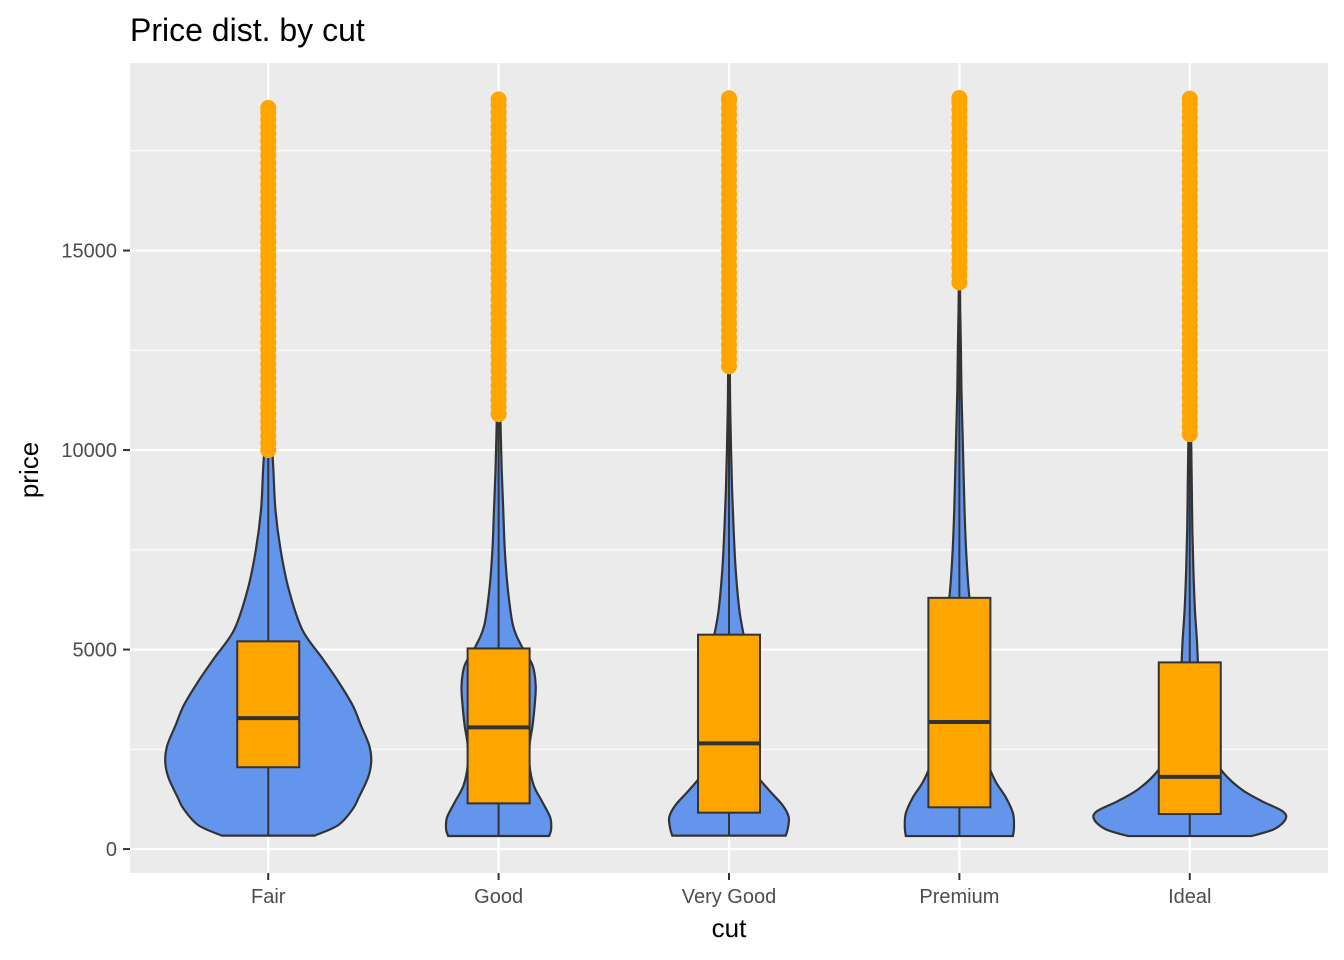 This screenshot has width=1344, height=960. Describe the element at coordinates (89, 252) in the screenshot. I see `y-tick-label: 15000` at that location.